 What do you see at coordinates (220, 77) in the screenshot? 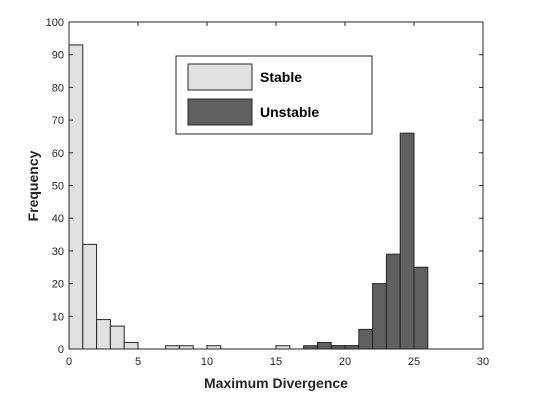
I see `legend-swatch-stable` at bounding box center [220, 77].